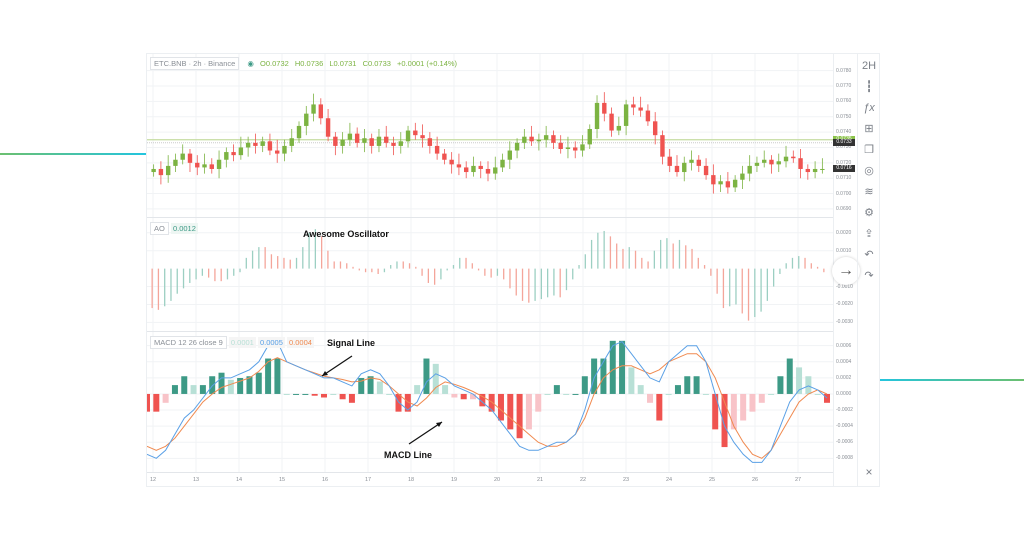 This screenshot has height=538, width=1024. I want to click on y-tick-label: -0.0030, so click(844, 322).